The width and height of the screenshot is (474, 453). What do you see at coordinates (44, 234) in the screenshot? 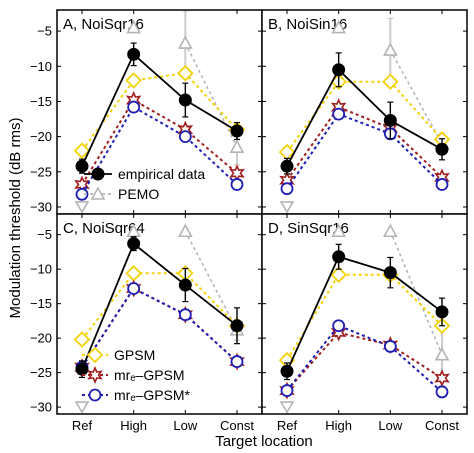
I see `y-tick-label: −5` at bounding box center [44, 234].